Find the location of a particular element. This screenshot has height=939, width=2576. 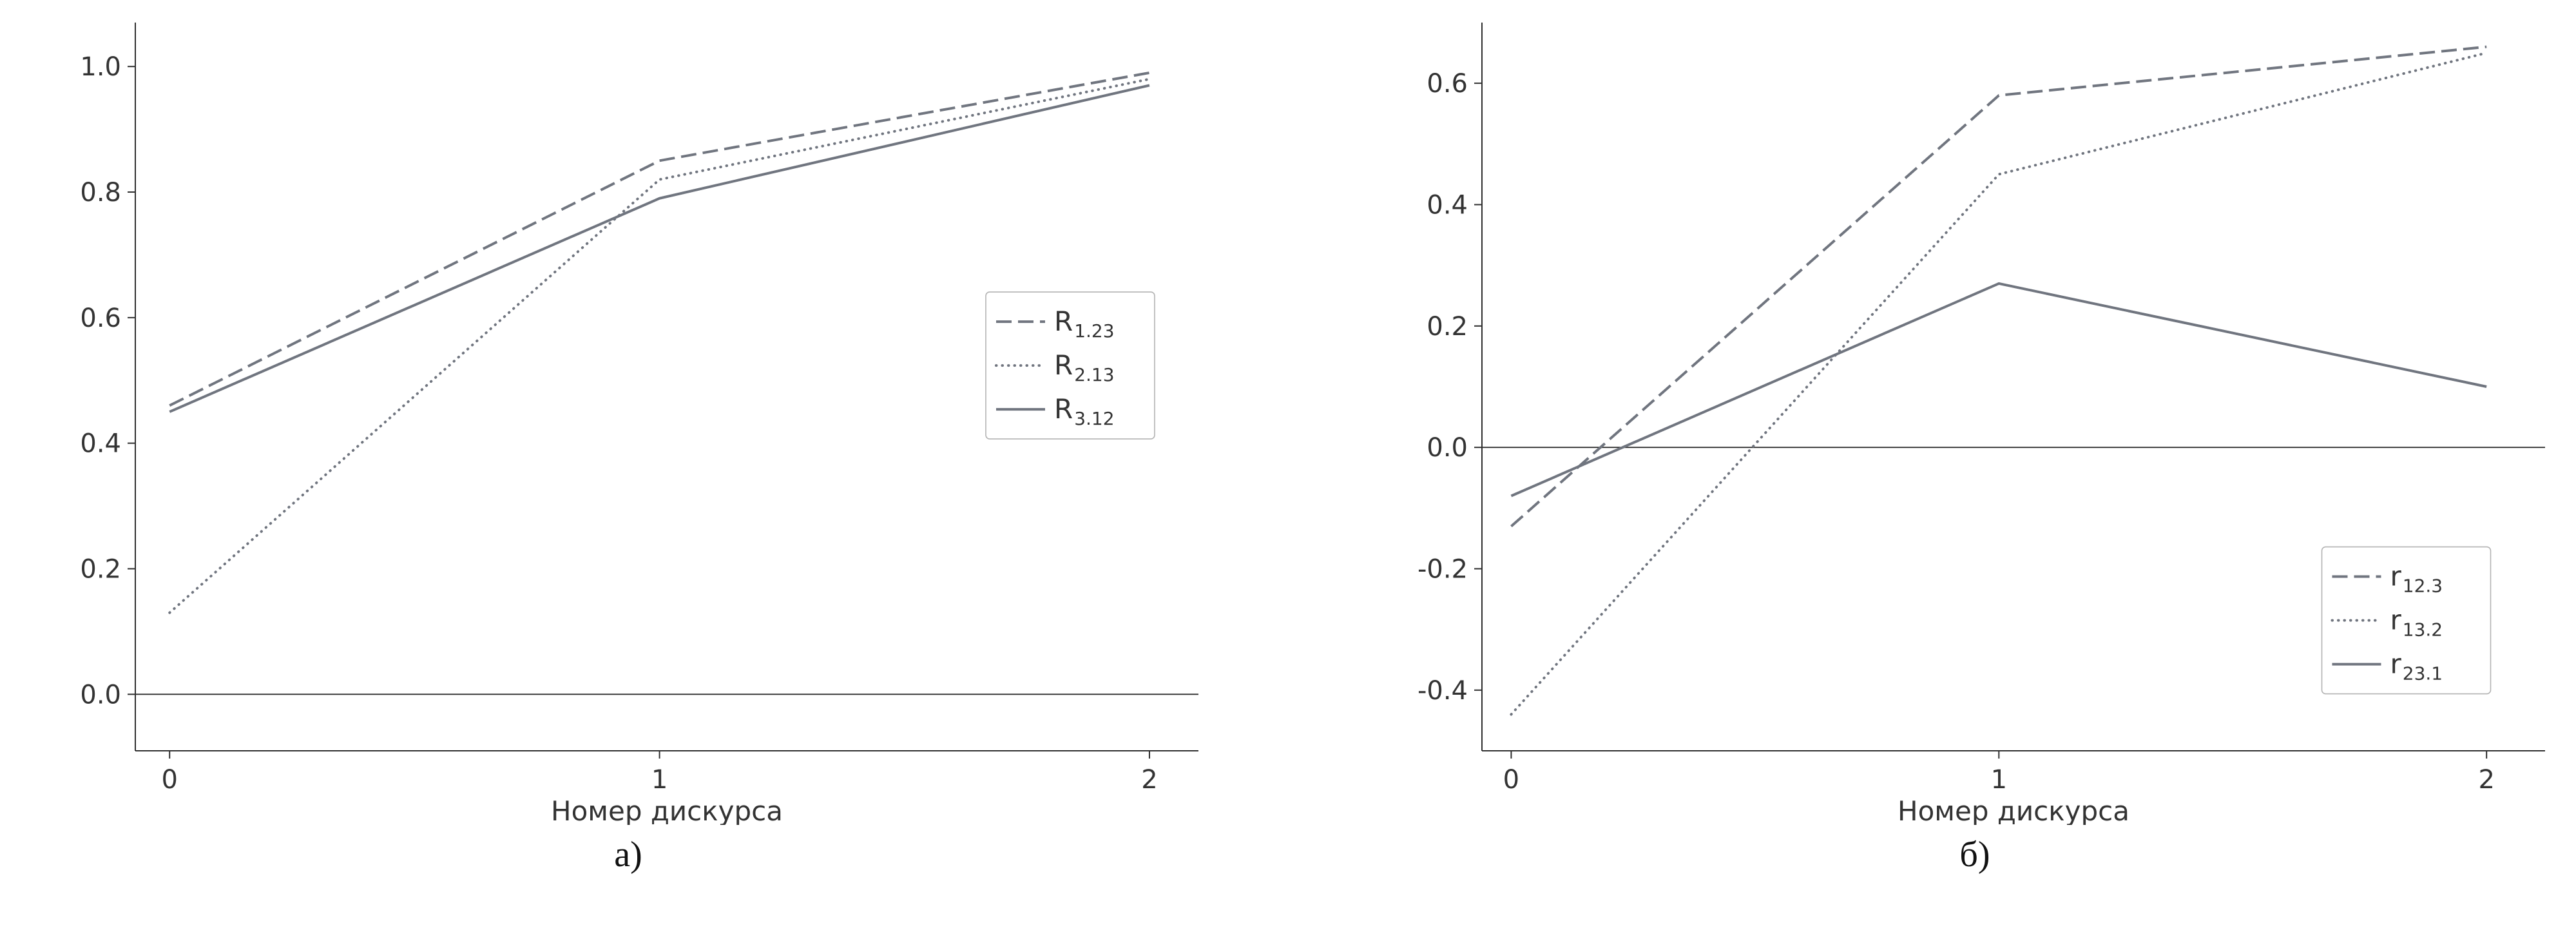

legend-entry-r23.1: r23.1 is located at coordinates (2387, 666).